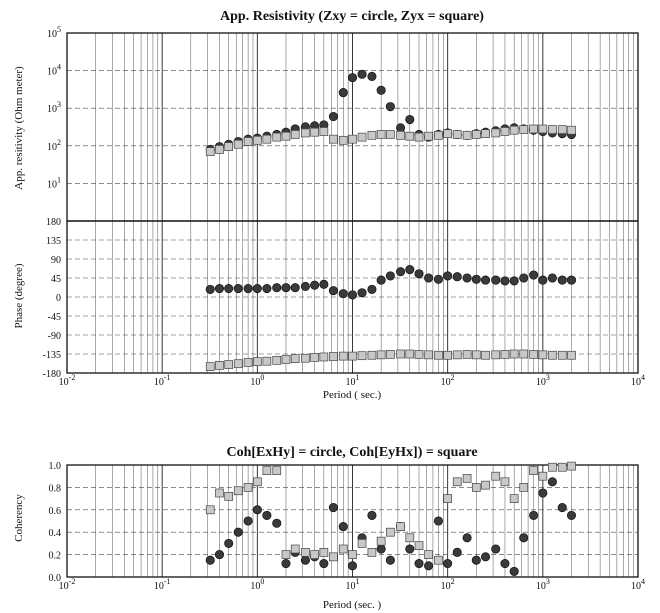 Image resolution: width=660 pixels, height=613 pixels. What do you see at coordinates (53, 241) in the screenshot?
I see `phase-ytick: 135` at bounding box center [53, 241].